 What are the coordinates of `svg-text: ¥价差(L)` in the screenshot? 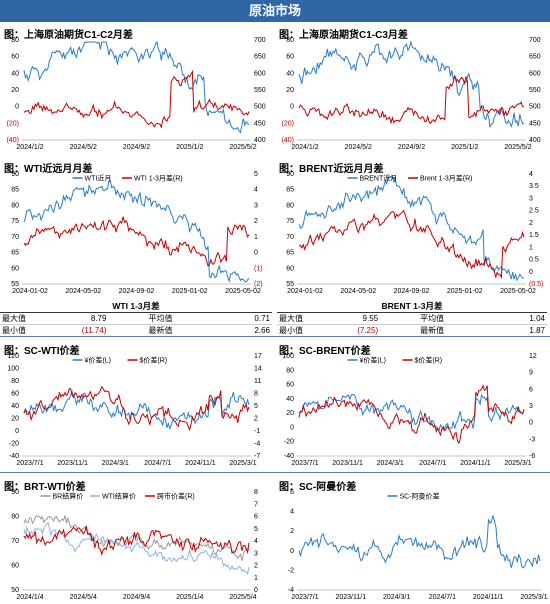 It's located at (373, 360).